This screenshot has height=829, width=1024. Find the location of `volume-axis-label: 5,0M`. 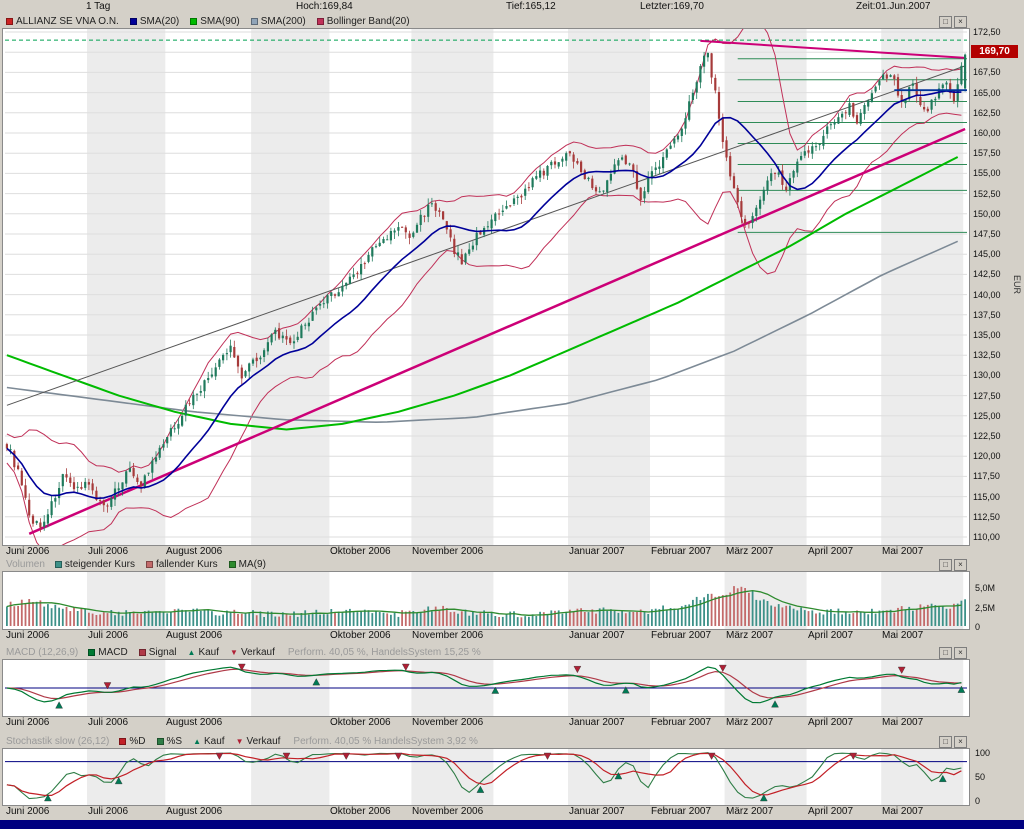

volume-axis-label: 5,0M is located at coordinates (985, 588).